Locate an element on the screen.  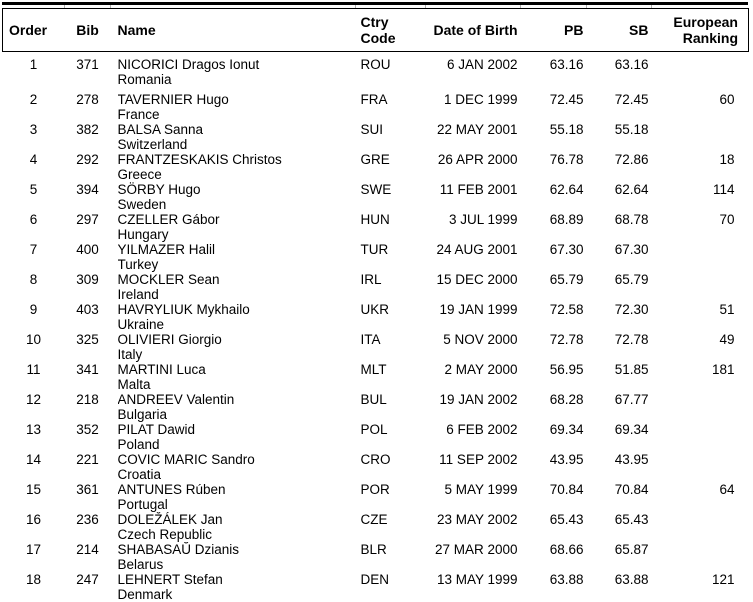
athlete-name: ANTUNES Rúben is located at coordinates (237, 489).